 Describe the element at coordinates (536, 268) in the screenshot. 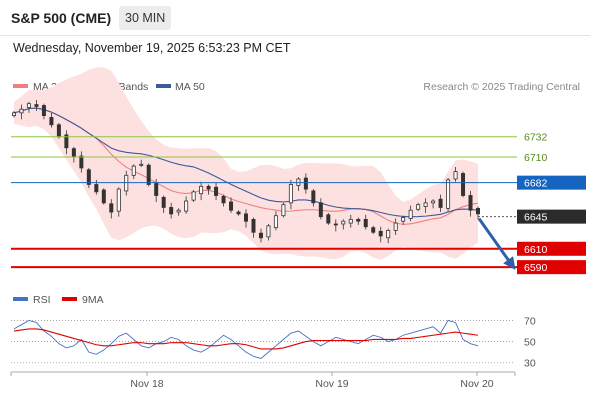

I see `level-label-6590: 6590` at that location.